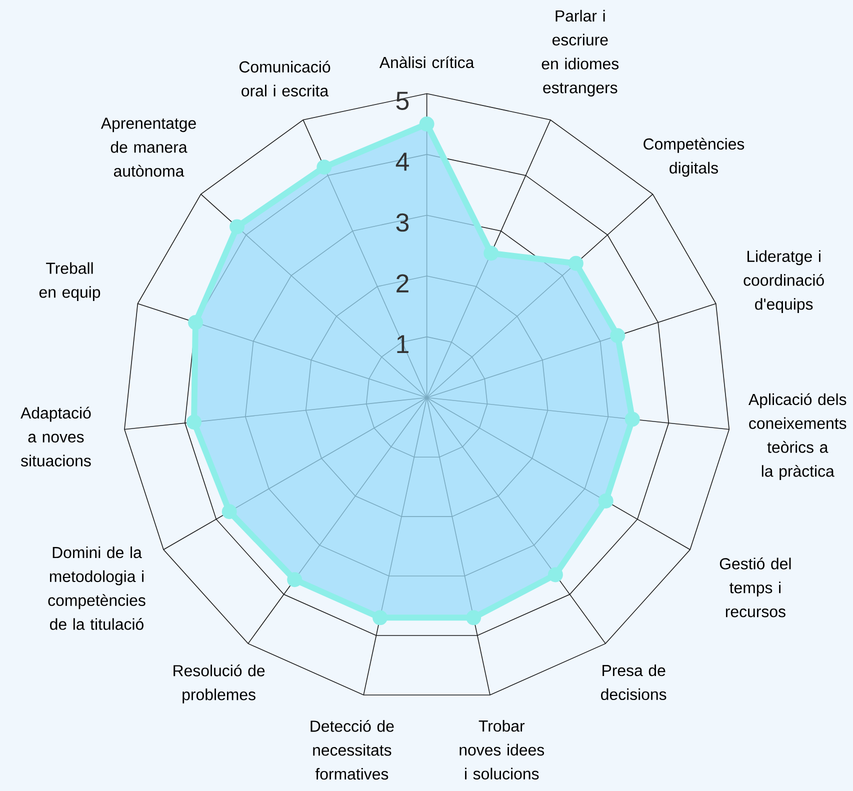 The width and height of the screenshot is (853, 791). What do you see at coordinates (402, 283) in the screenshot?
I see `y-tick-label: 2` at bounding box center [402, 283].